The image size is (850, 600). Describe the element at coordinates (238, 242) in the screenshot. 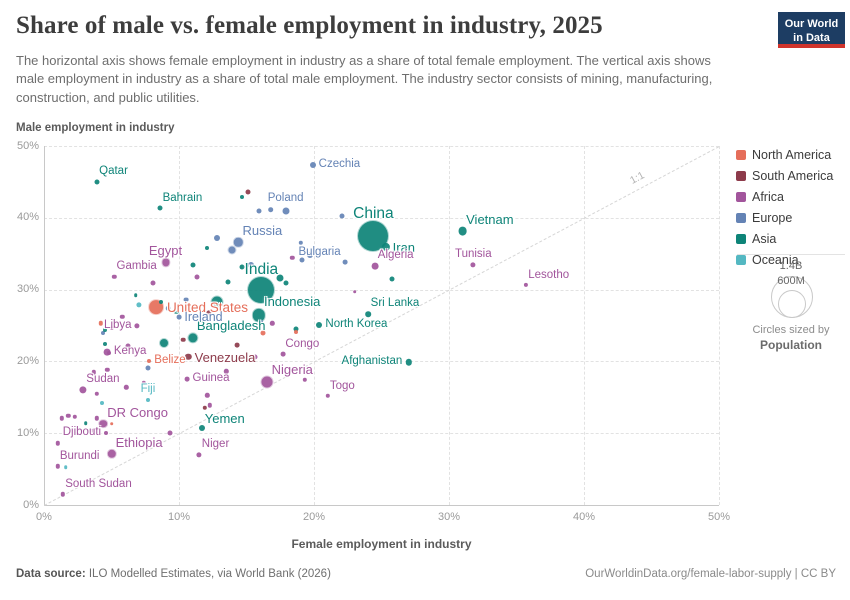

I see `data-point-russia` at that location.